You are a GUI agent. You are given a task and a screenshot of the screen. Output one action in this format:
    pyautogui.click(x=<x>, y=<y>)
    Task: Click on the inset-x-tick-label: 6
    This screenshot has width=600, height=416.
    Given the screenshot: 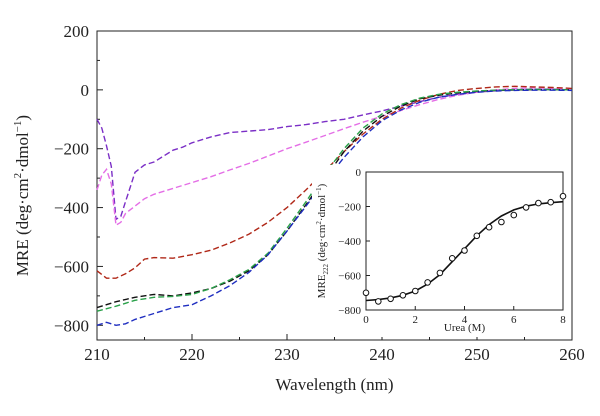 What is the action you would take?
    pyautogui.click(x=514, y=320)
    